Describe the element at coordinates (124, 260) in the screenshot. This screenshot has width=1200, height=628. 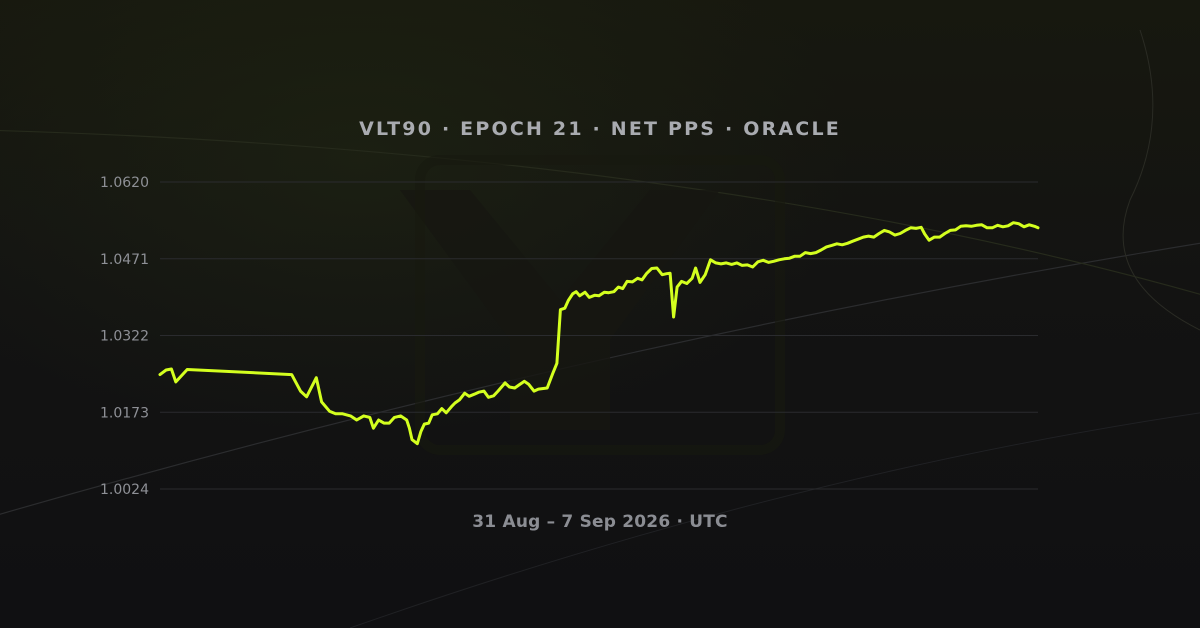
I see `y-tick-label-3: 1.0471` at that location.